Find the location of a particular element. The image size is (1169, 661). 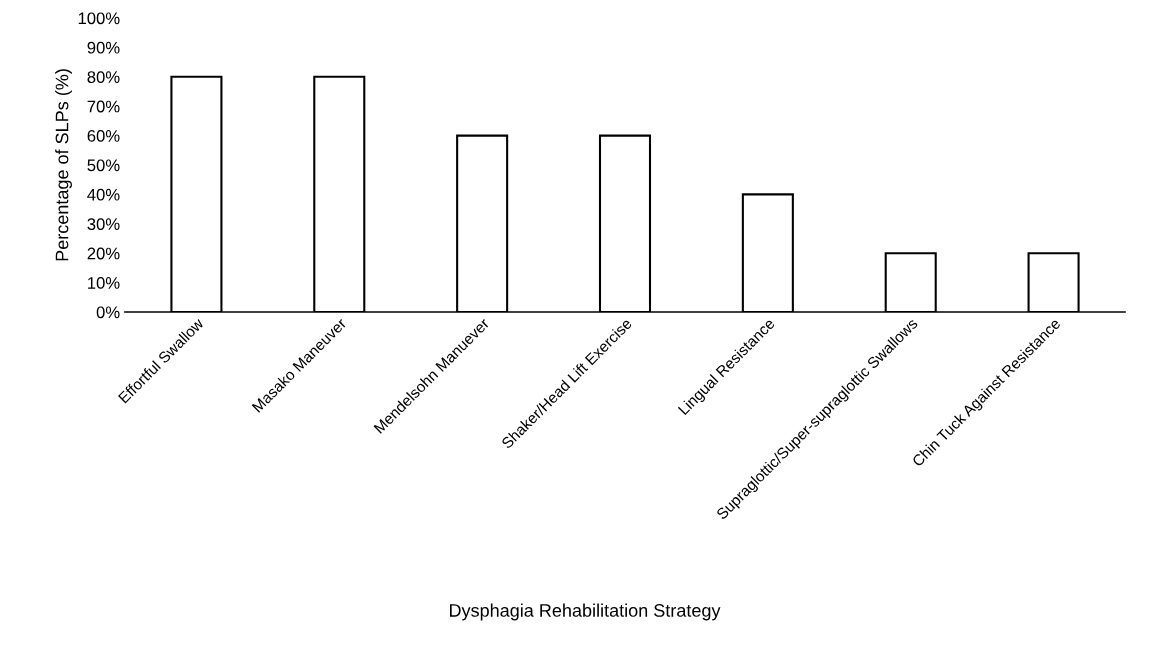

y-axis-title: Percentage of SLPs (%) is located at coordinates (63, 165).